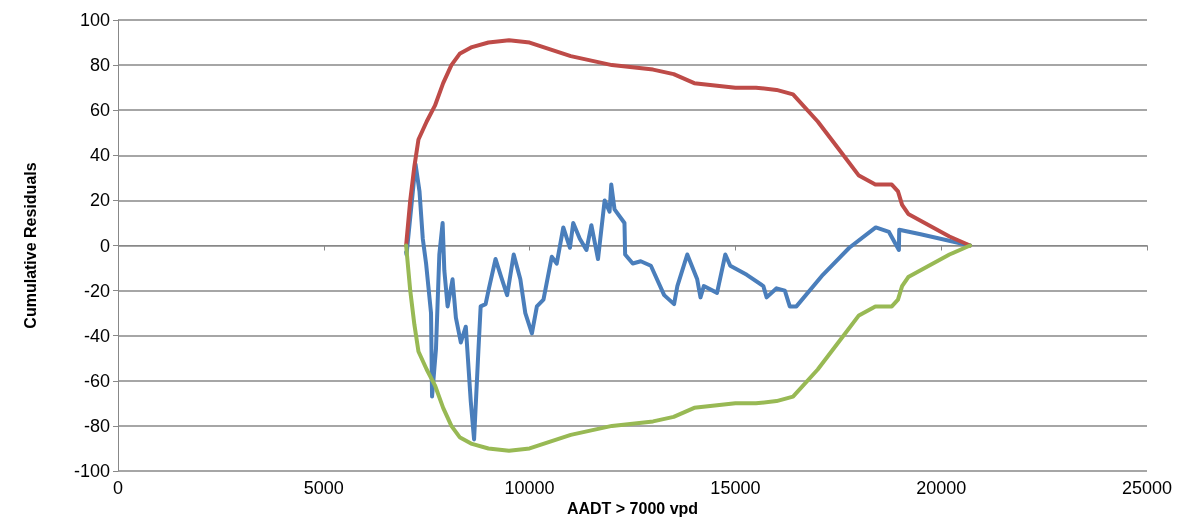  I want to click on y-tick-label: -40, so click(96, 335).